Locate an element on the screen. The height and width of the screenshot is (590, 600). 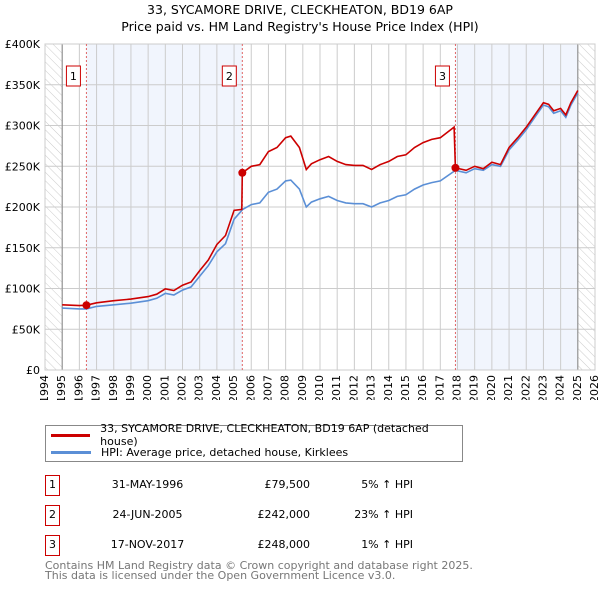
x-tick-label: 2007 is located at coordinates (267, 387).